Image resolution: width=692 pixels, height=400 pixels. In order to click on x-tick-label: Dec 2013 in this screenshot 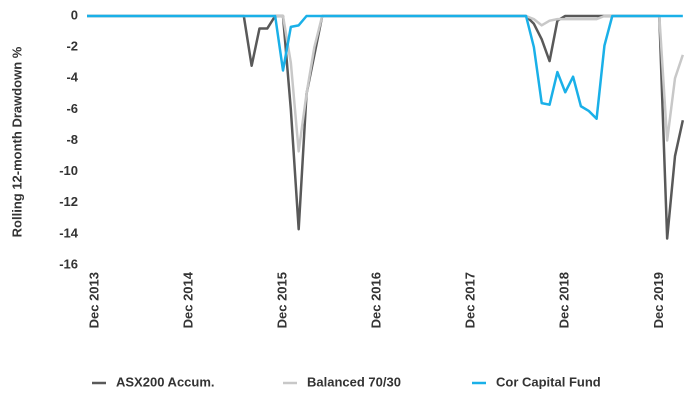, I will do `click(93, 300)`.